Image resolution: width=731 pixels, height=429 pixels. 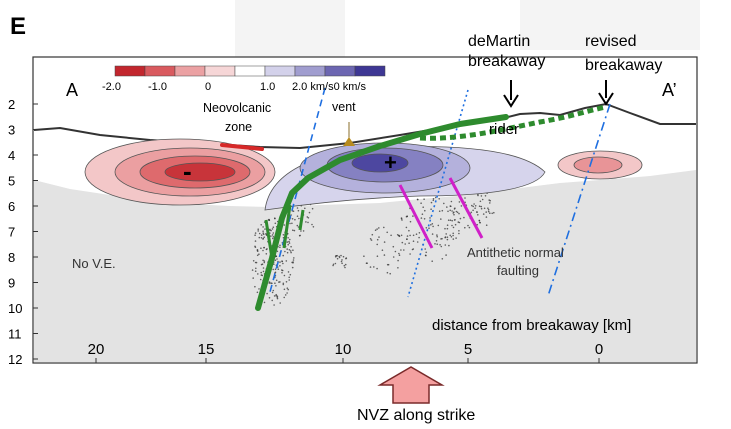 I want to click on depth-tick-label: 11, so click(x=15, y=334).